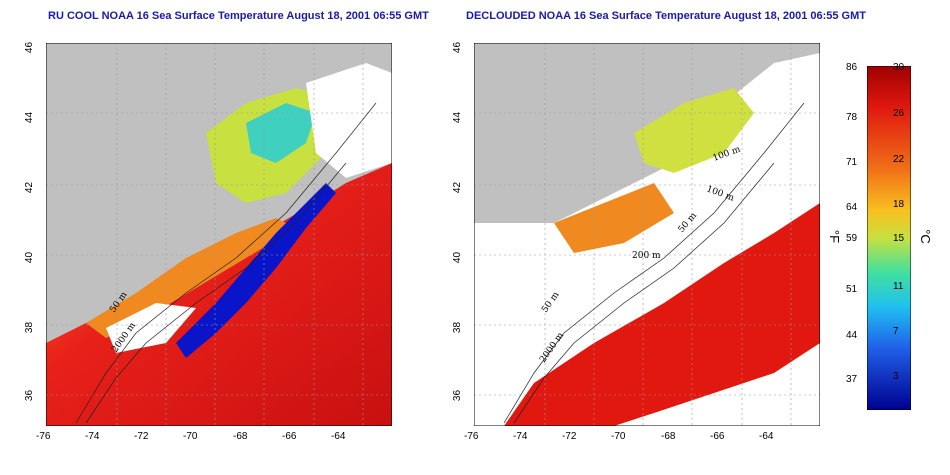  Describe the element at coordinates (898, 286) in the screenshot. I see `colorbar-c-label: 11` at that location.